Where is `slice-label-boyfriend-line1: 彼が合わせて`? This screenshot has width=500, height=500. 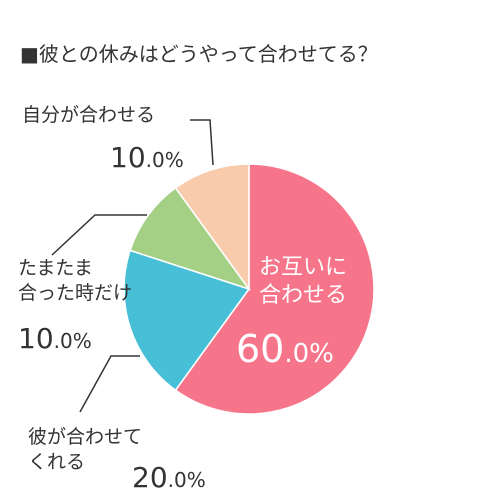
slice-label-boyfriend-line1: 彼が合わせて is located at coordinates (85, 437).